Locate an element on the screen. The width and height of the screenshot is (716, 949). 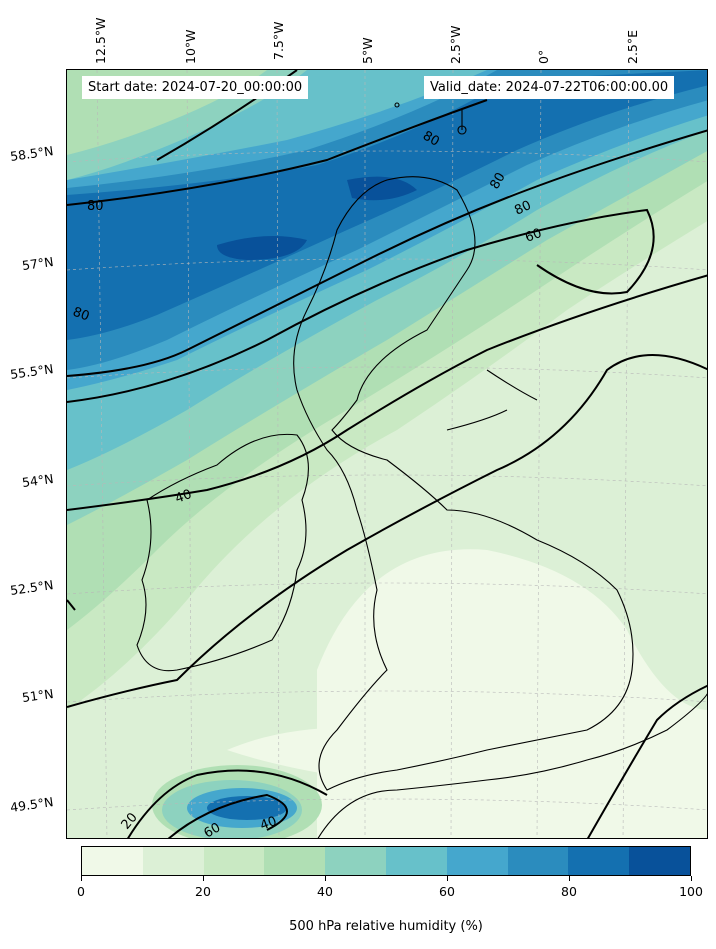
lon-label: 10°W is located at coordinates (190, 46).